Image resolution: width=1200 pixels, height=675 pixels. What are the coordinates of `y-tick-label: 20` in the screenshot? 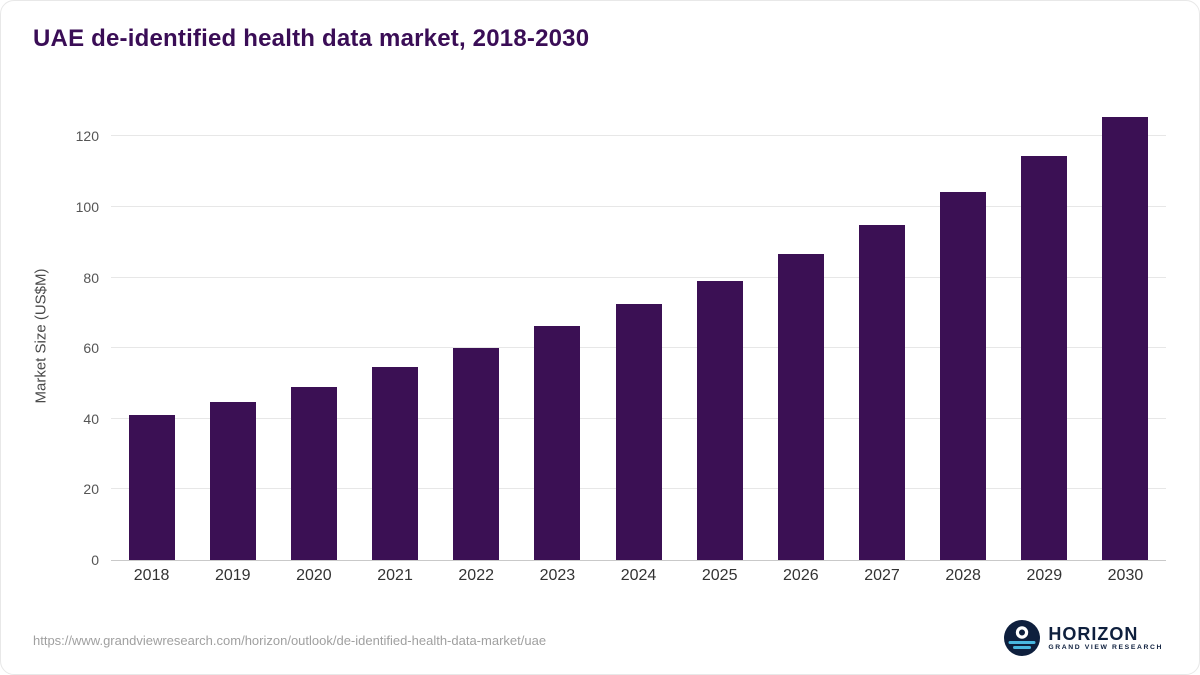 It's located at (91, 489).